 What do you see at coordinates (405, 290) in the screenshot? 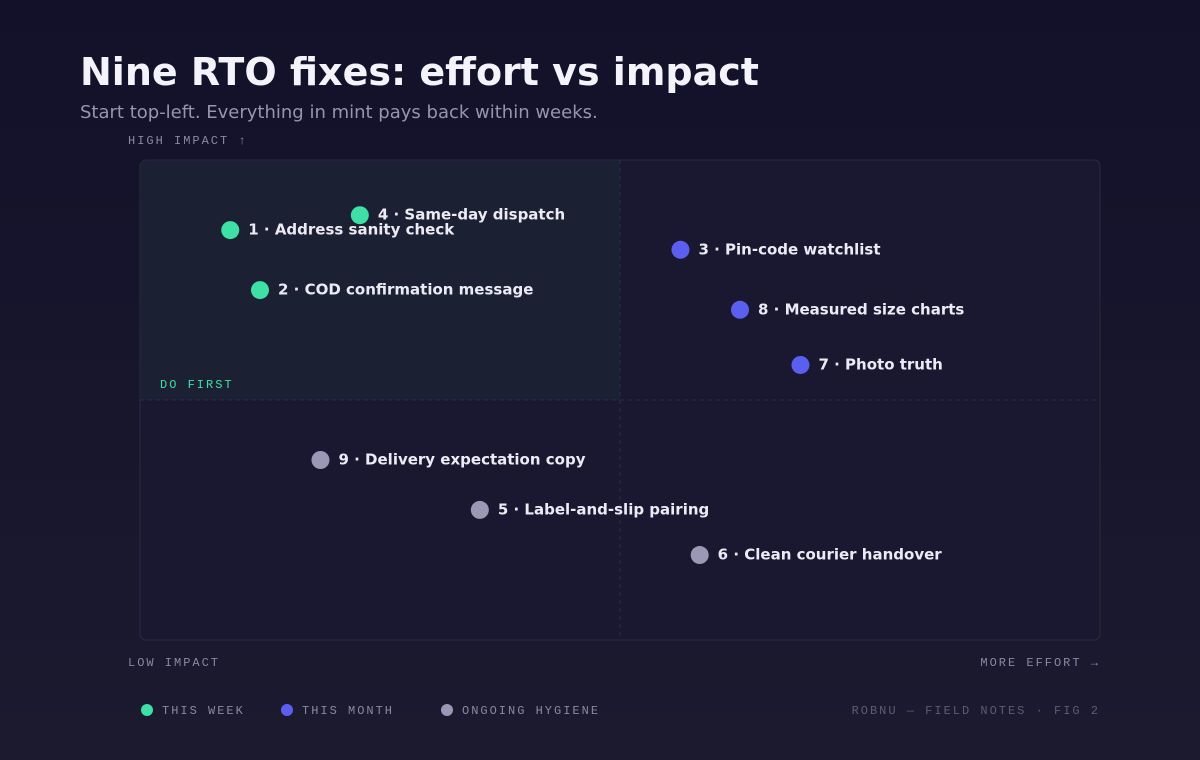
I see `point-label: 2 · COD confirmation message` at bounding box center [405, 290].